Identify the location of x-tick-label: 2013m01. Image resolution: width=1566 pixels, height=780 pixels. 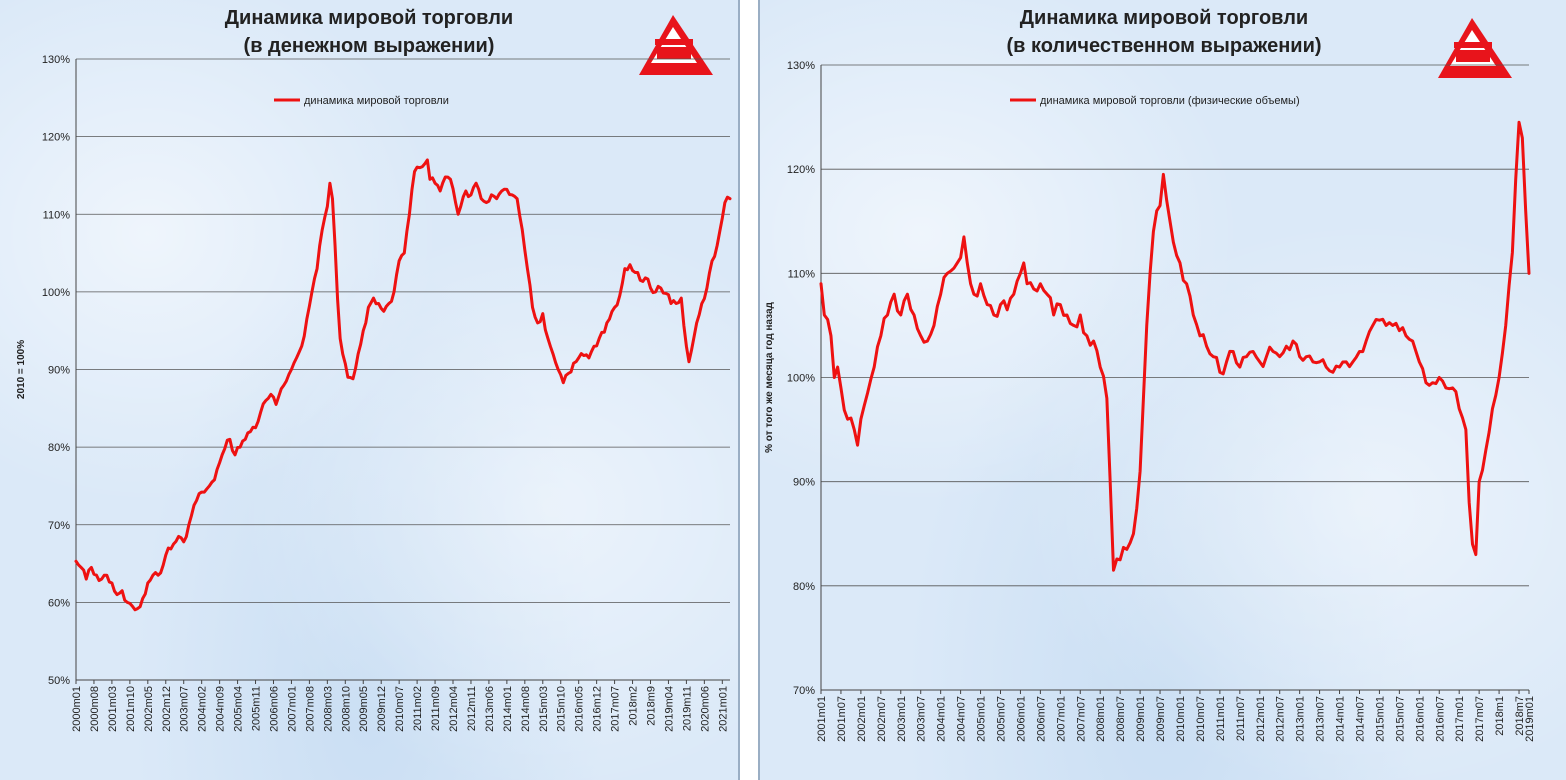
(1301, 719).